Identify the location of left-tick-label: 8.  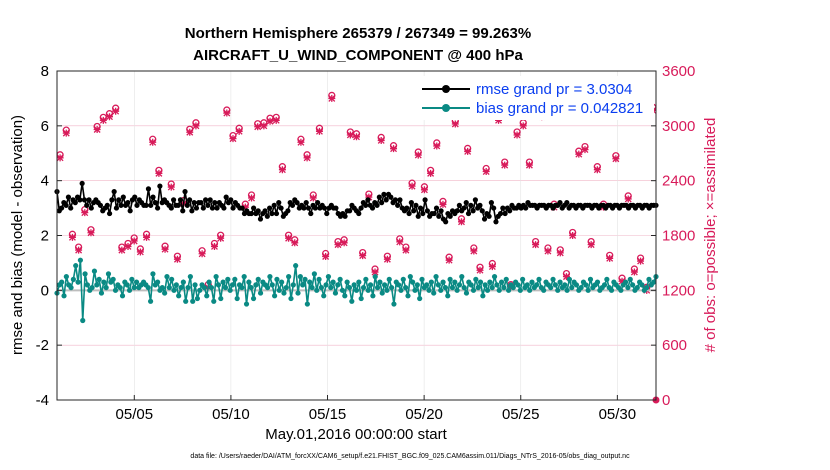
(45, 71).